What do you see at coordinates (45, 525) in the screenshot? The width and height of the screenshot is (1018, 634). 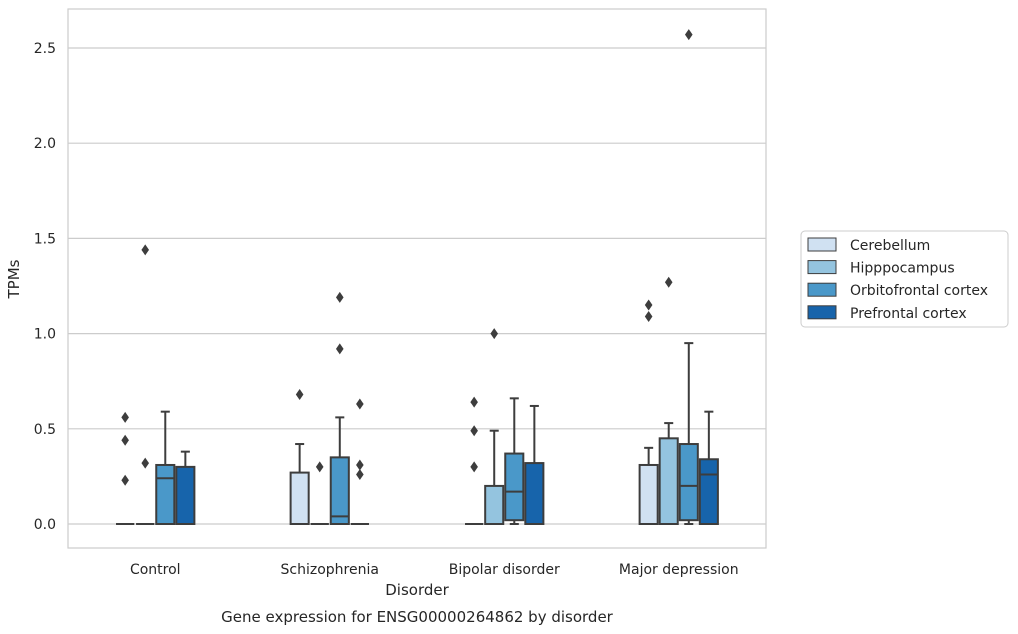 I see `y-tick-label: 0.0` at bounding box center [45, 525].